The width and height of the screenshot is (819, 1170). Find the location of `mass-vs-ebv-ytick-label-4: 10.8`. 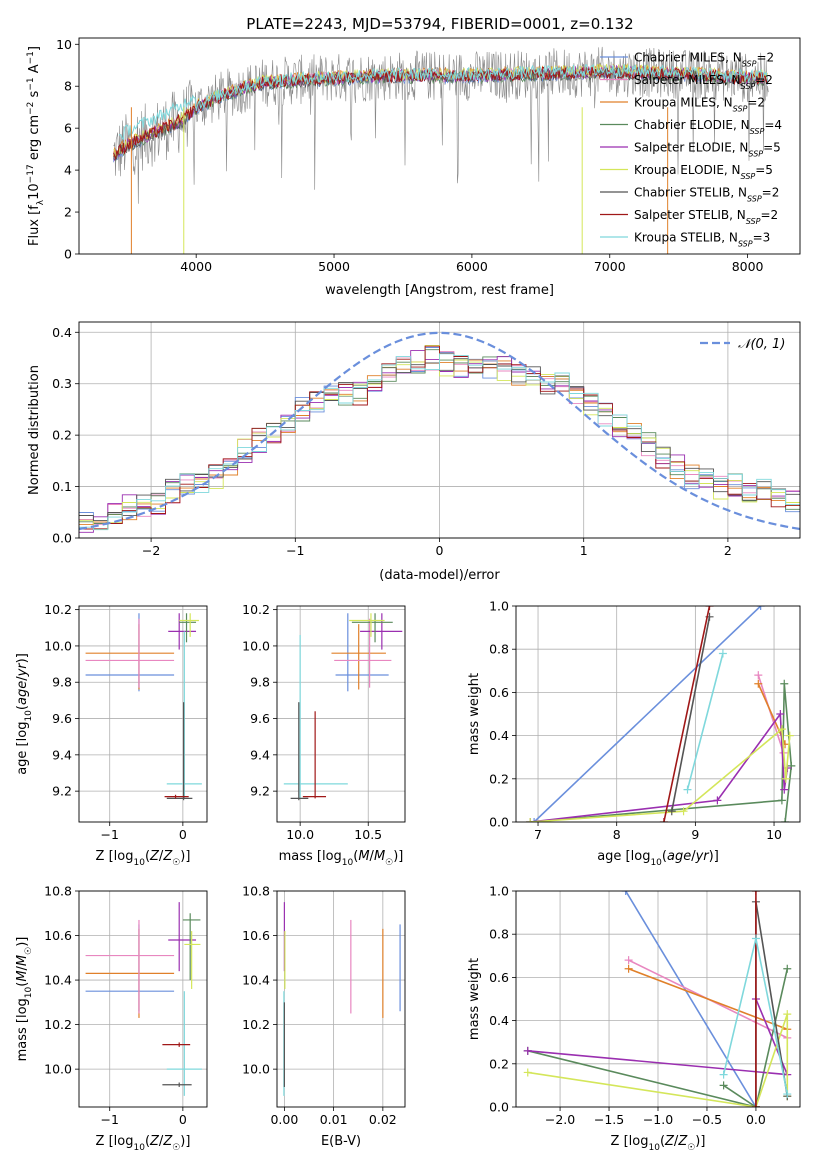

mass-vs-ebv-ytick-label-4: 10.8 is located at coordinates (256, 891).